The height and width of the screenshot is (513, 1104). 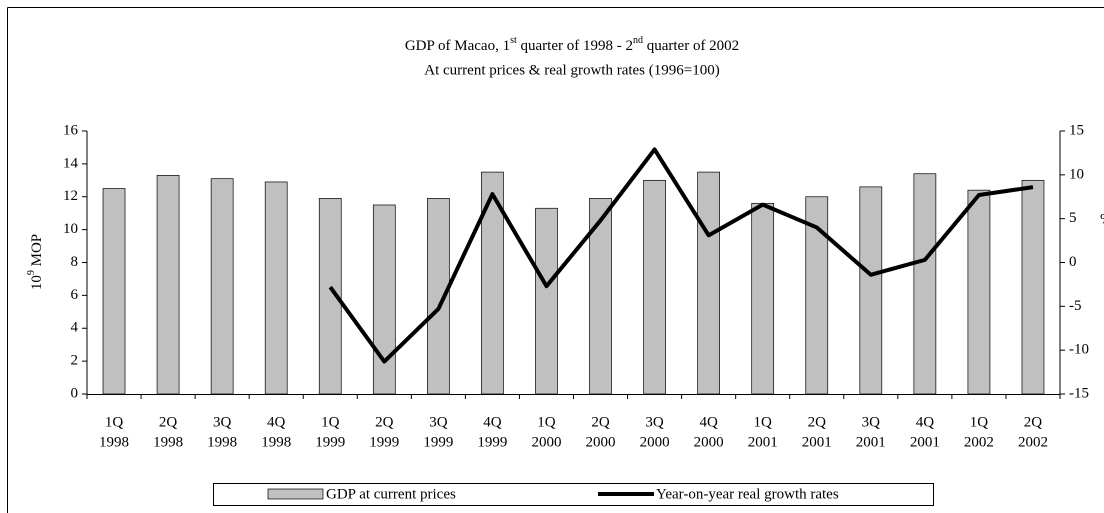 I want to click on y-tick-label: 2, so click(x=75, y=361).